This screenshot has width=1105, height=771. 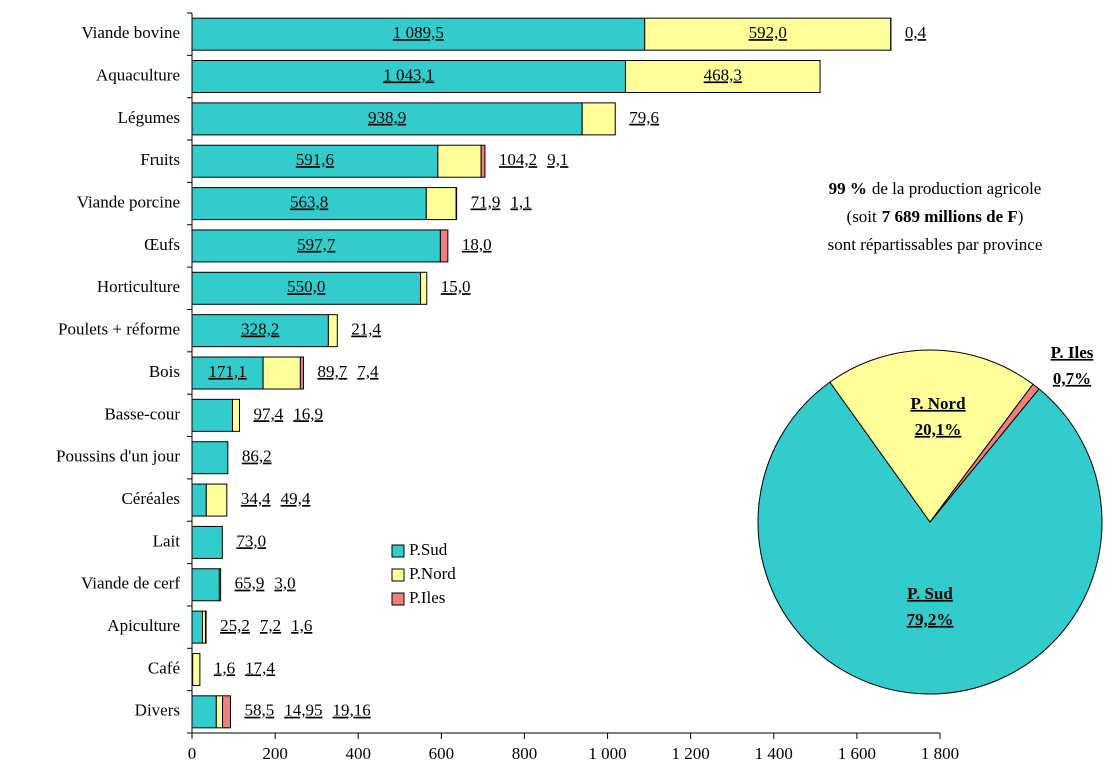 I want to click on x-tick-label: 1 400, so click(x=774, y=753).